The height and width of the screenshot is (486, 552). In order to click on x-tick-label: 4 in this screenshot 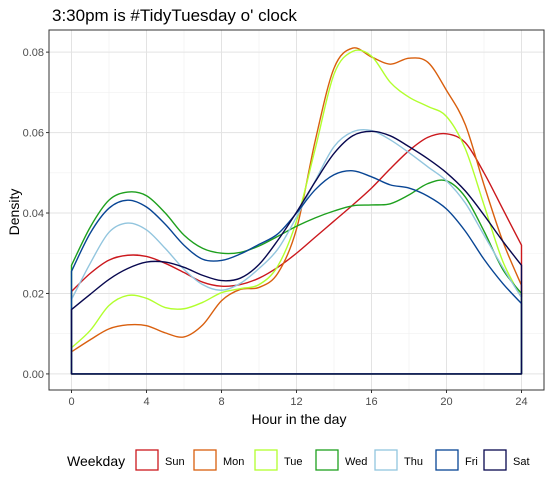, I will do `click(146, 402)`.